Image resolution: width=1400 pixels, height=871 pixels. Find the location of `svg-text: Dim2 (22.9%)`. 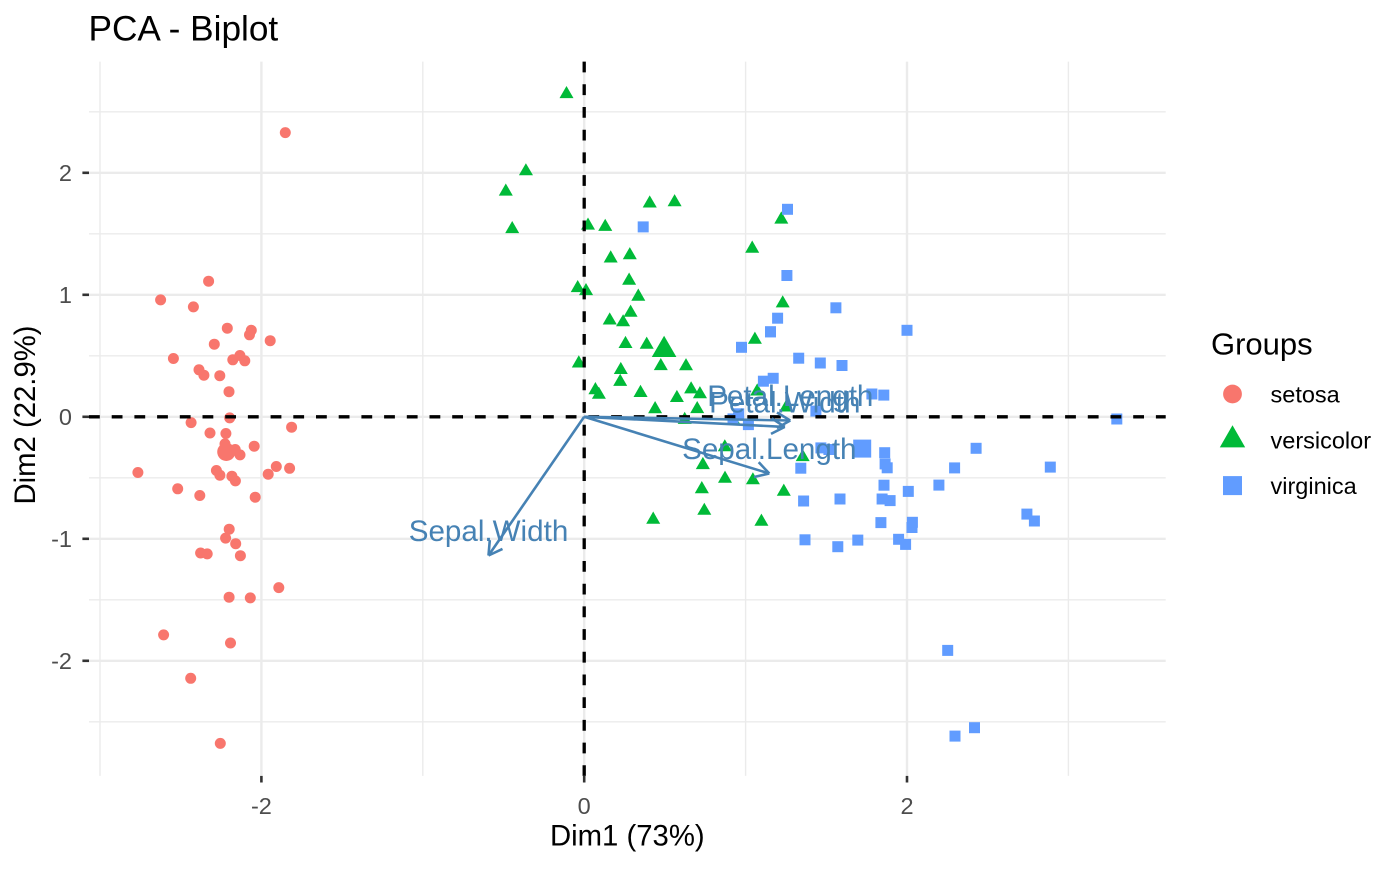

svg-text: Dim2 (22.9%) is located at coordinates (25, 414).